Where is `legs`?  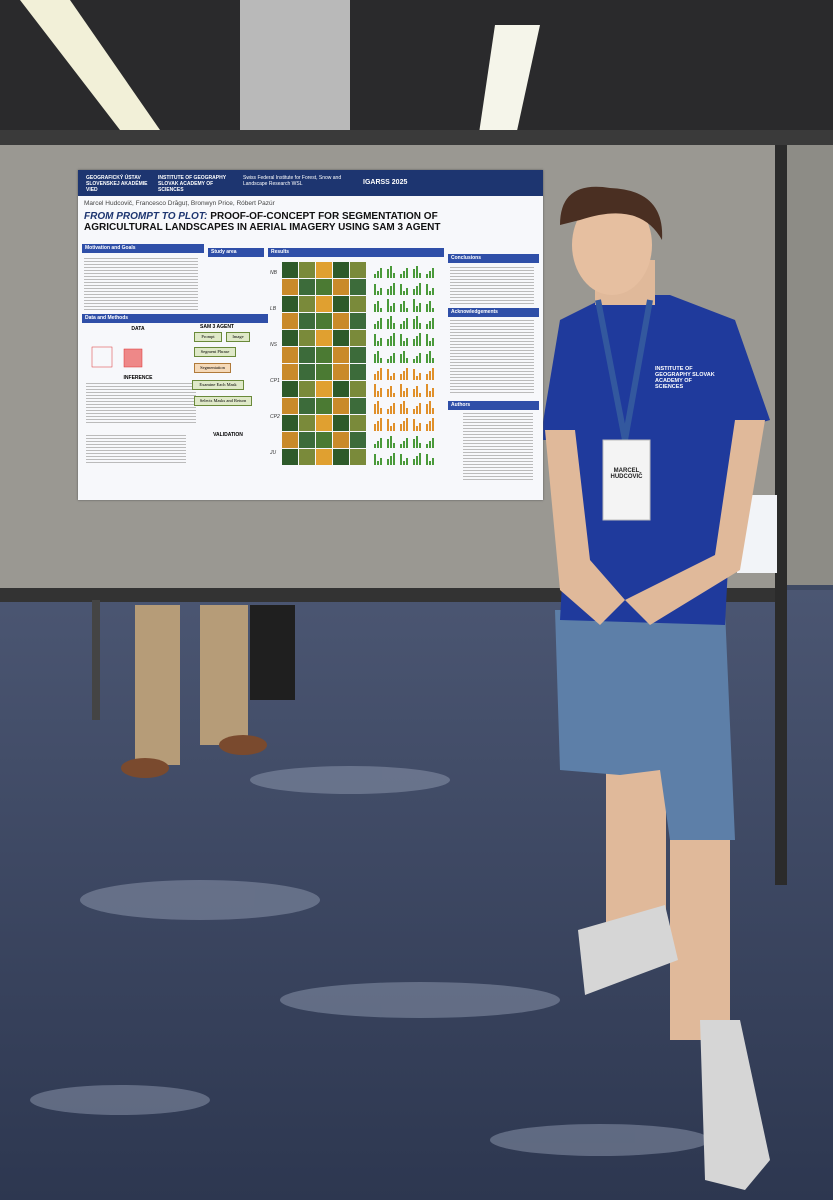
legs is located at coordinates (157, 685).